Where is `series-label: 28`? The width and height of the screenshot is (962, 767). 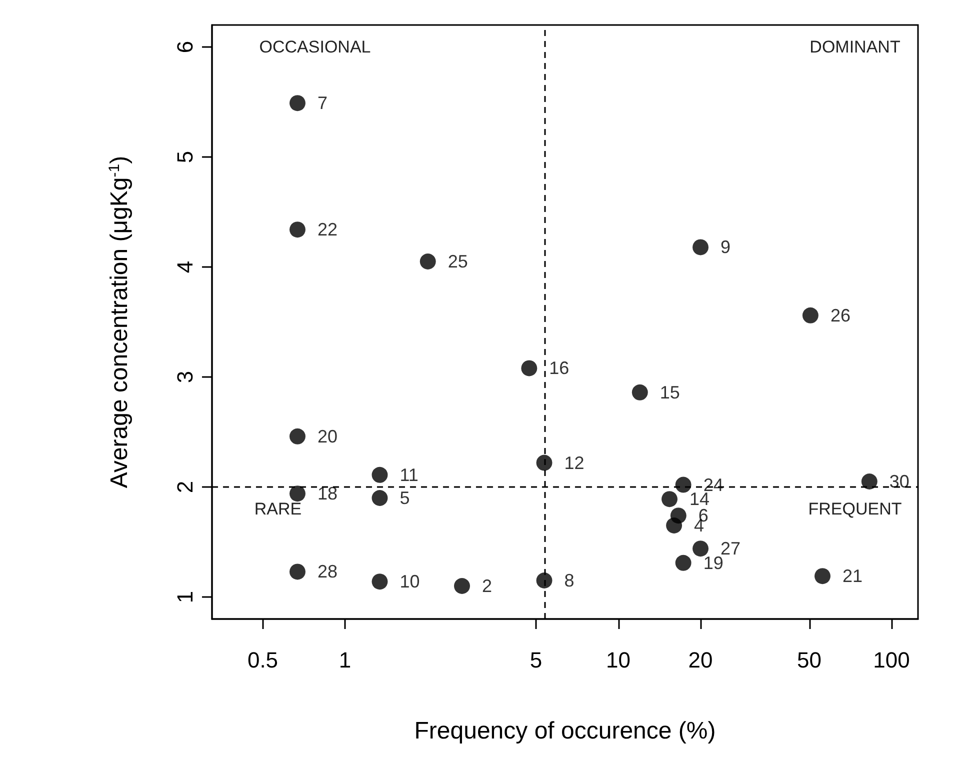 series-label: 28 is located at coordinates (327, 572).